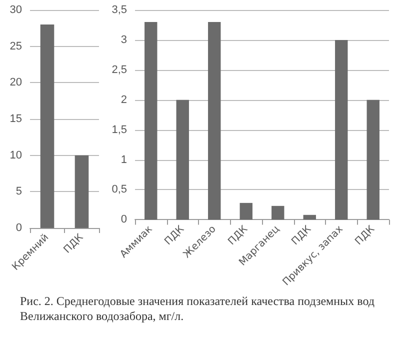  Describe the element at coordinates (123, 160) in the screenshot. I see `y-tick-label: 1` at that location.